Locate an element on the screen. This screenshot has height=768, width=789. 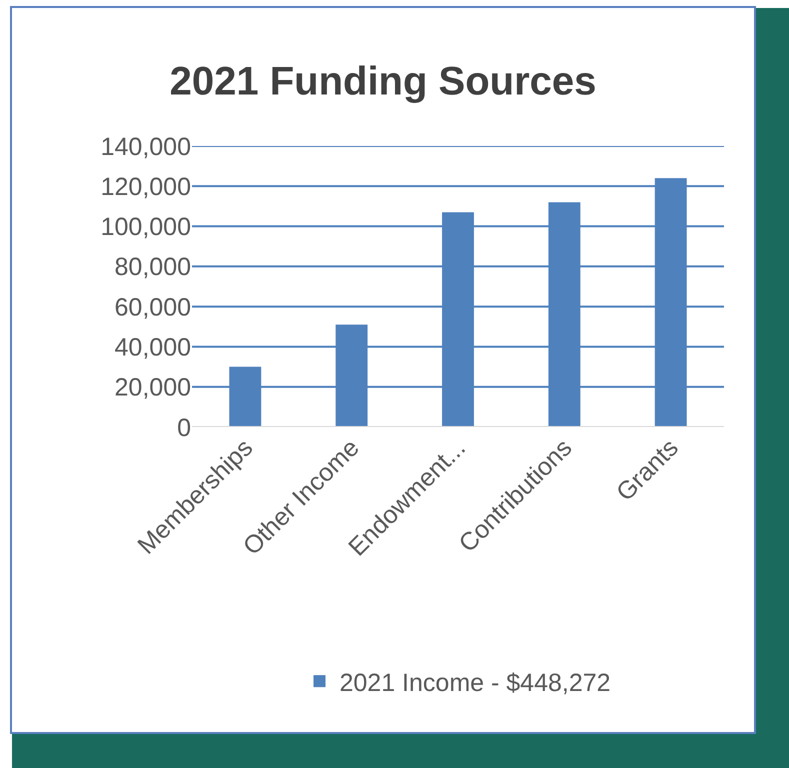
y-tick-label: 60,000 is located at coordinates (152, 307).